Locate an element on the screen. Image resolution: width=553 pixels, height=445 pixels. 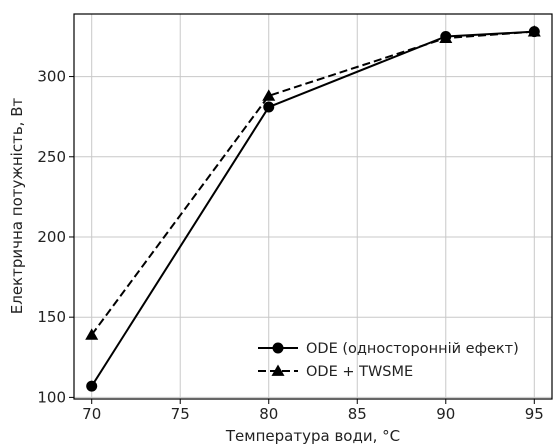
x-tick-label-0: 70 is located at coordinates (91, 414).